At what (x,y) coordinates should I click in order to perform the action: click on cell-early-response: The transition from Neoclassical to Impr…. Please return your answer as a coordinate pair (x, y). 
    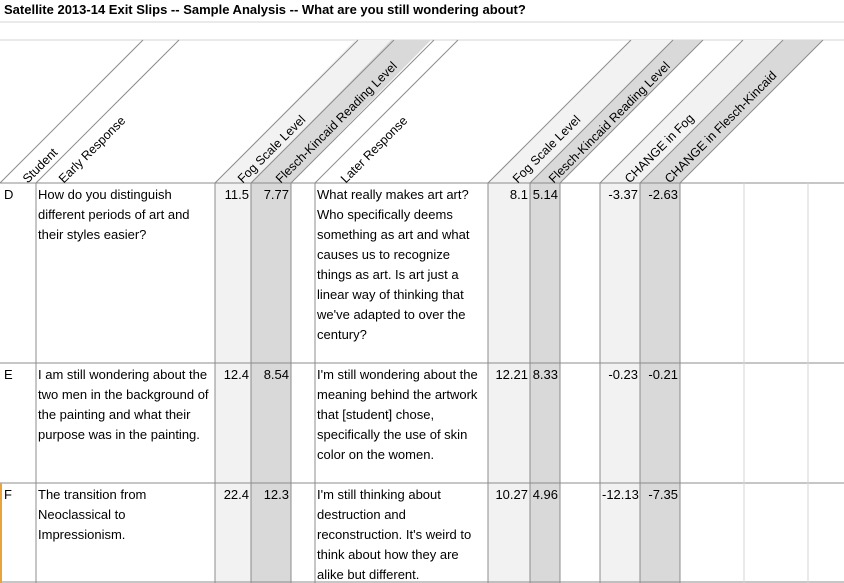
    Looking at the image, I should click on (92, 514).